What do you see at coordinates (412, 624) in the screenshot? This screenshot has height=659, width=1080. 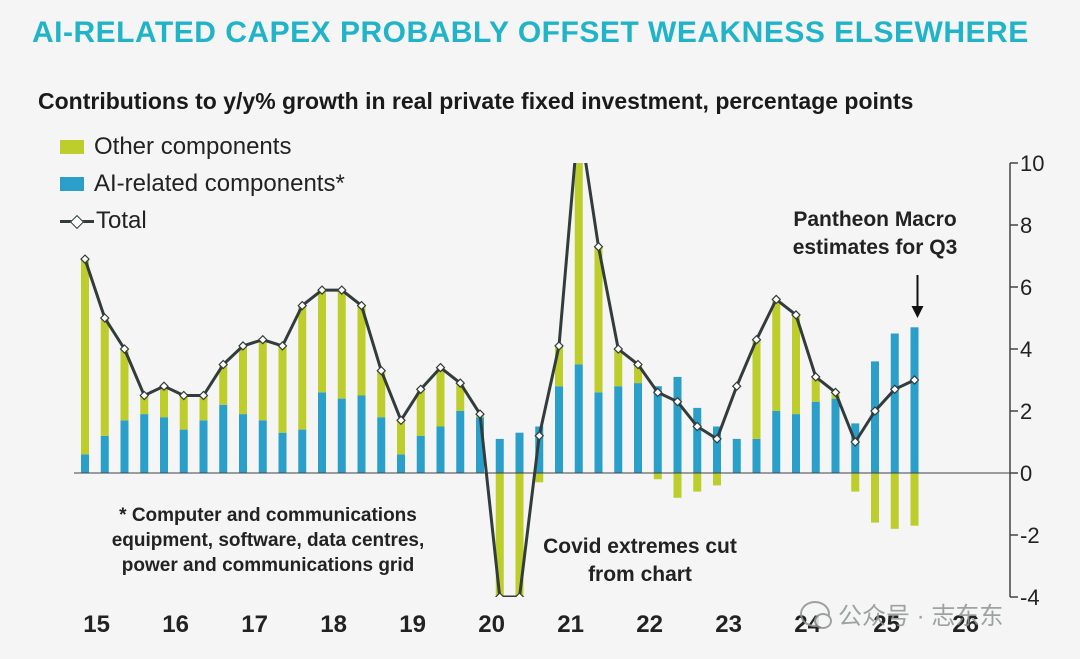 I see `x-tick-label-4: 19` at bounding box center [412, 624].